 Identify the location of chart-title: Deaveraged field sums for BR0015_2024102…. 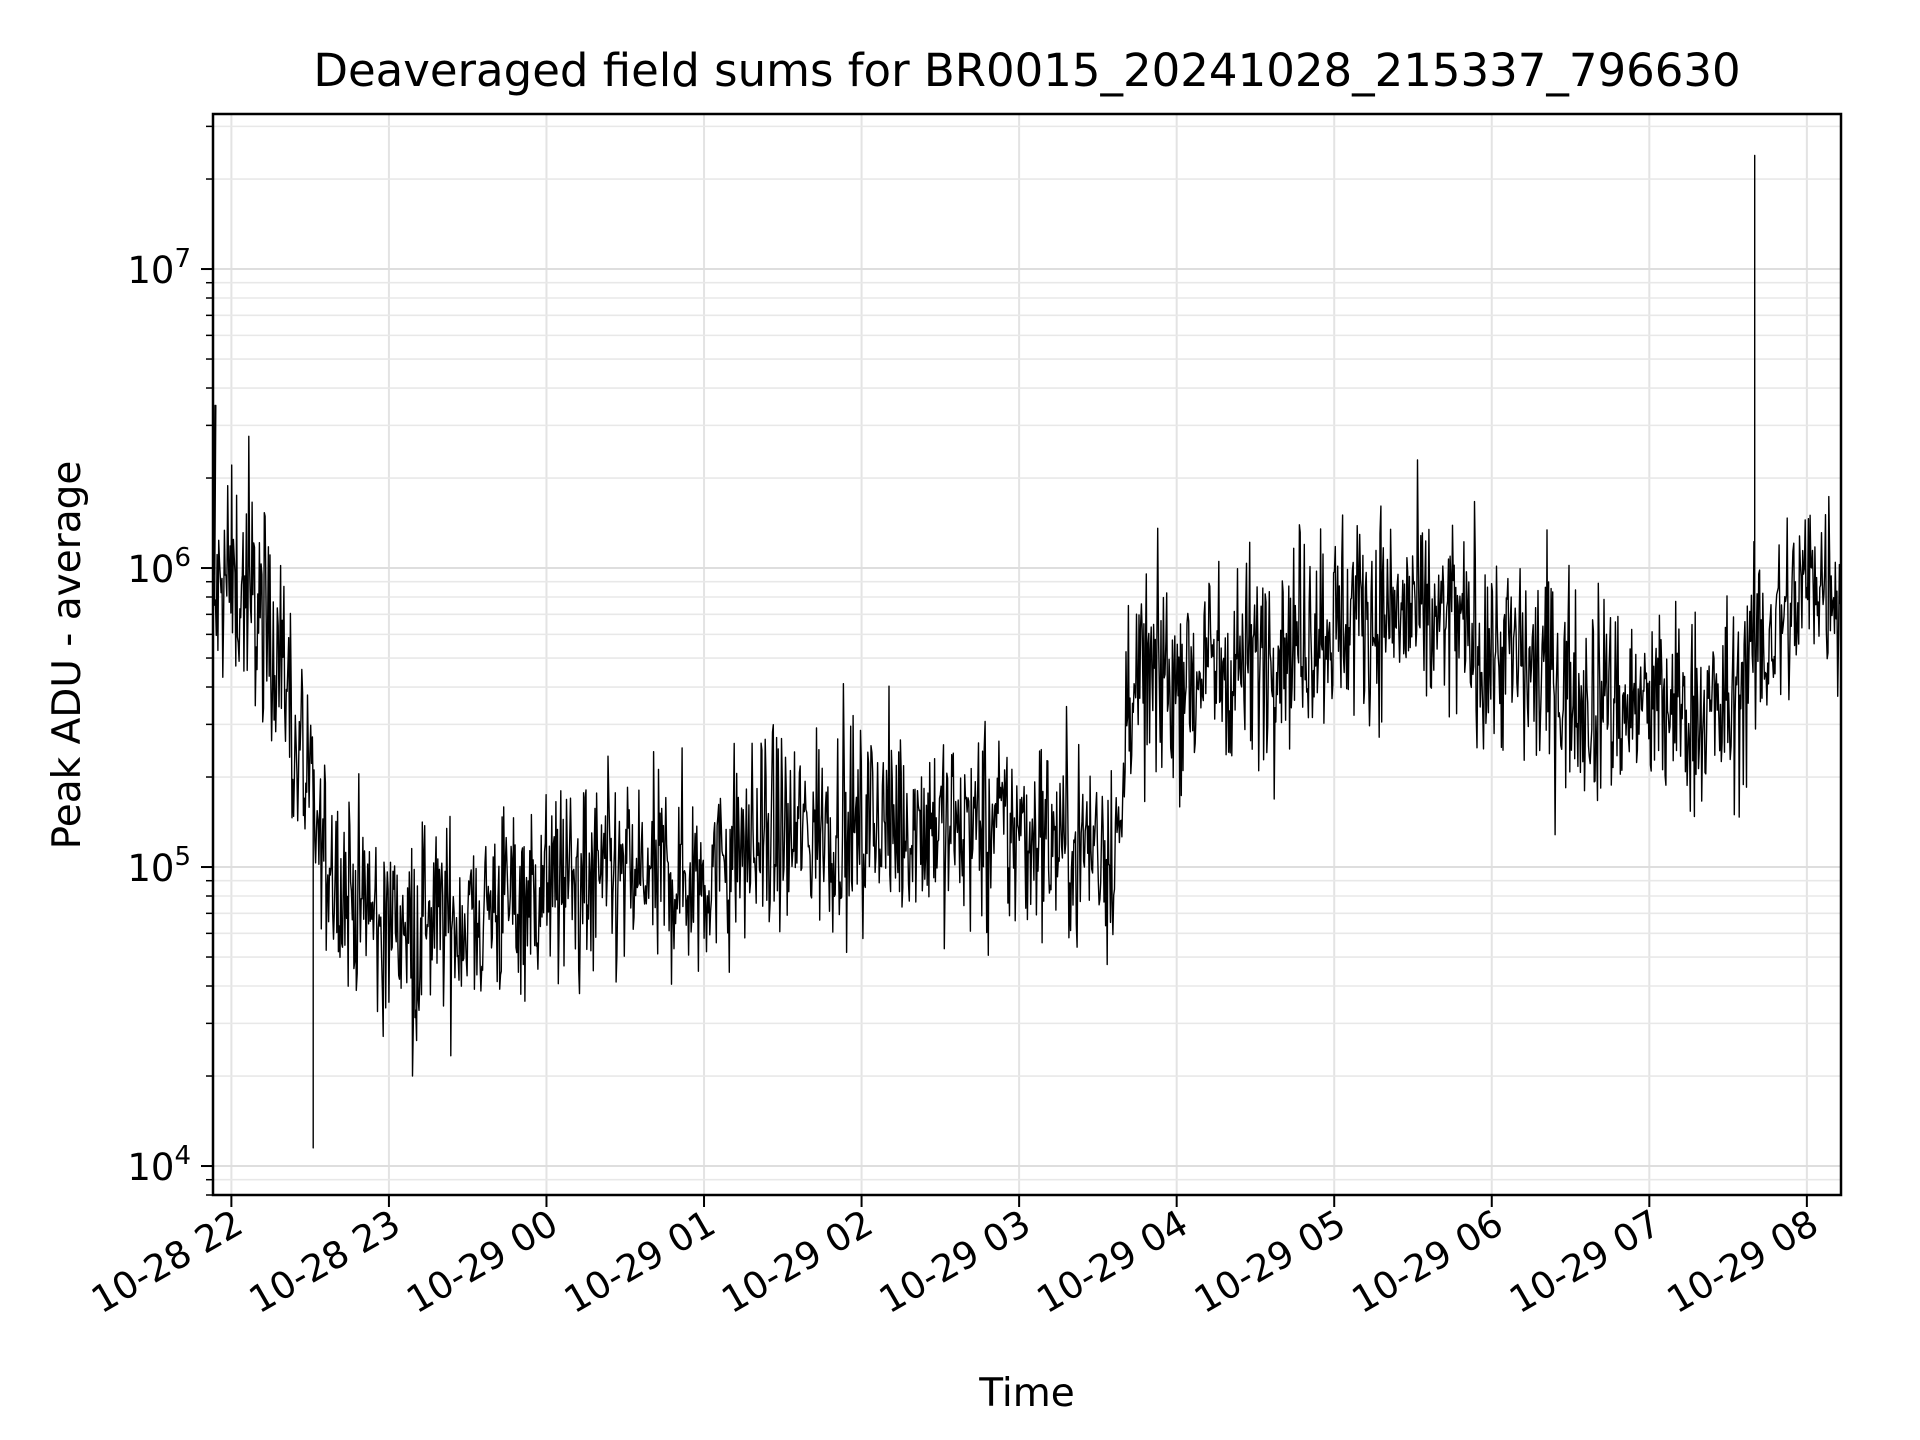
(1026, 70).